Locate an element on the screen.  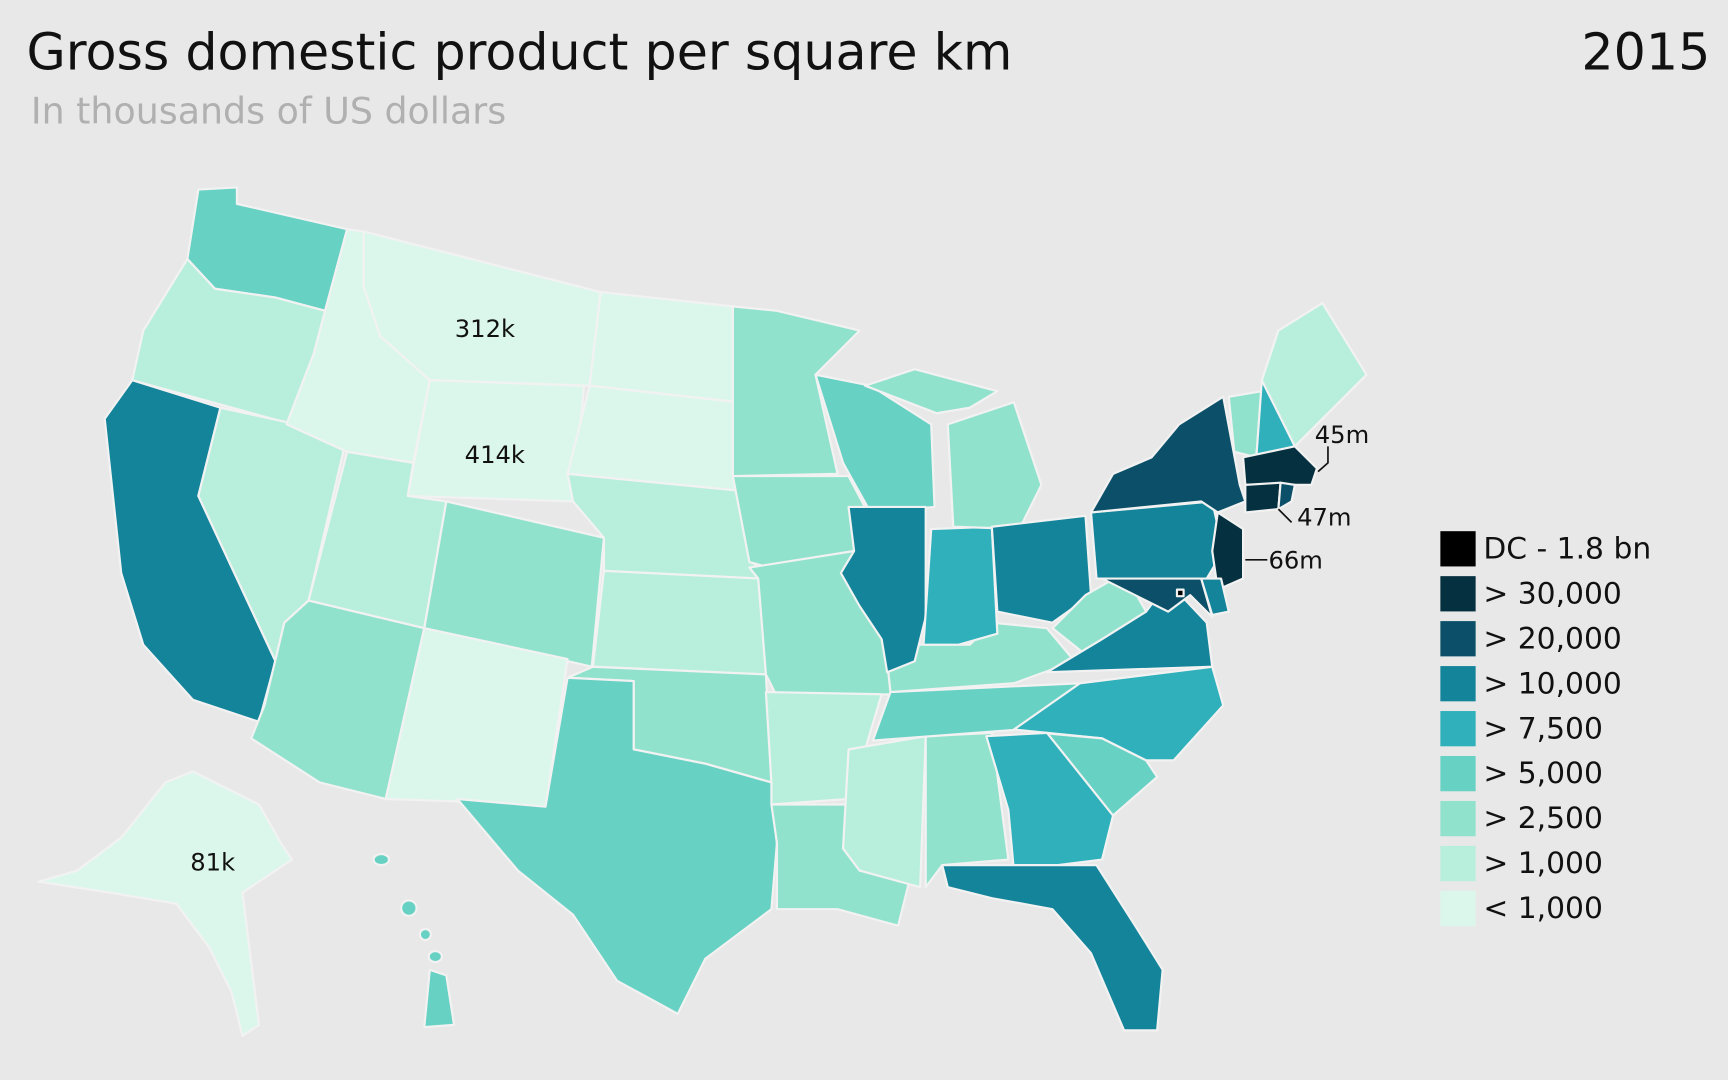
legend-label: DC - 1.8 bn is located at coordinates (1567, 548).